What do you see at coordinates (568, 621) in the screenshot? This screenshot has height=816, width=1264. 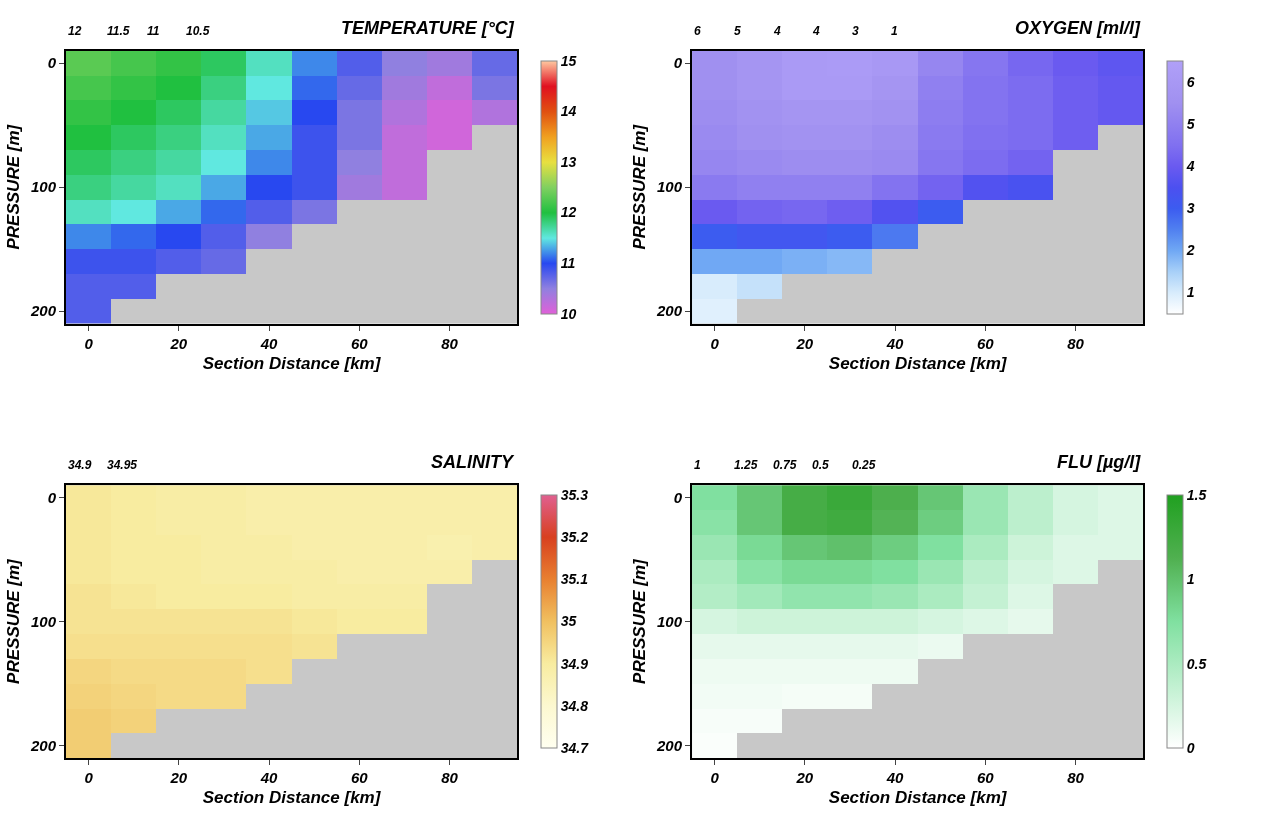 I see `color-bar-label: 35` at bounding box center [568, 621].